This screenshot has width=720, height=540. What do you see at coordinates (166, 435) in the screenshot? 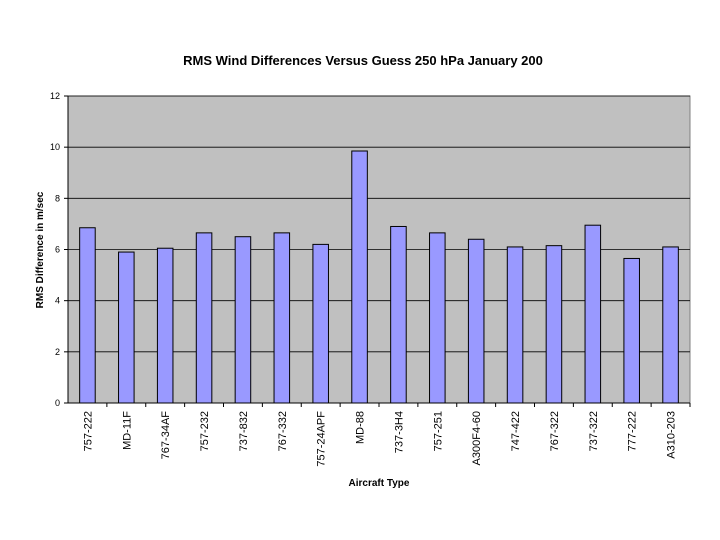
I see `x-tick-label: 767-34AF` at bounding box center [166, 435].